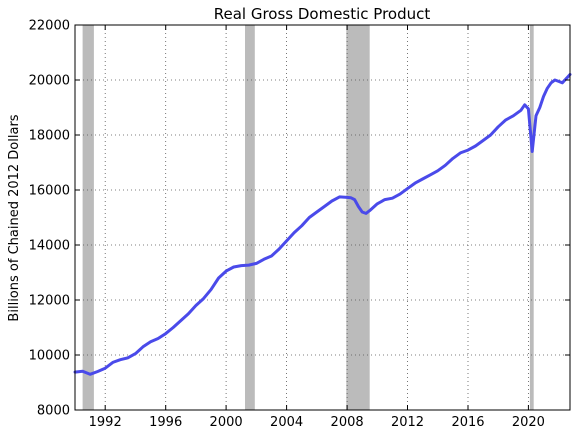 This screenshot has height=440, width=578. What do you see at coordinates (49, 81) in the screenshot?
I see `y-tick-label: 20000` at bounding box center [49, 81].